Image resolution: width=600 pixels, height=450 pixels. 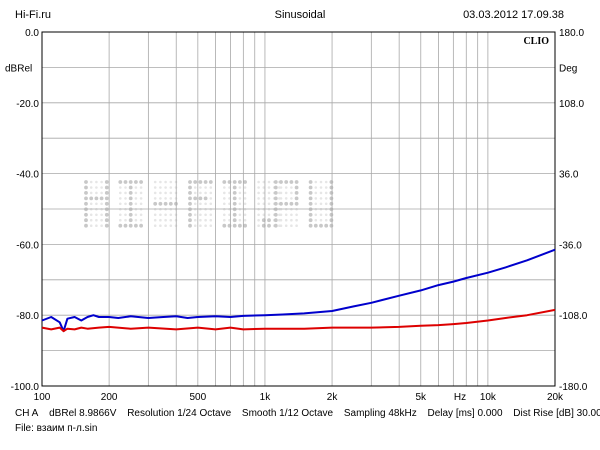 I want to click on y-tick-label: -80.0, so click(x=27, y=316).